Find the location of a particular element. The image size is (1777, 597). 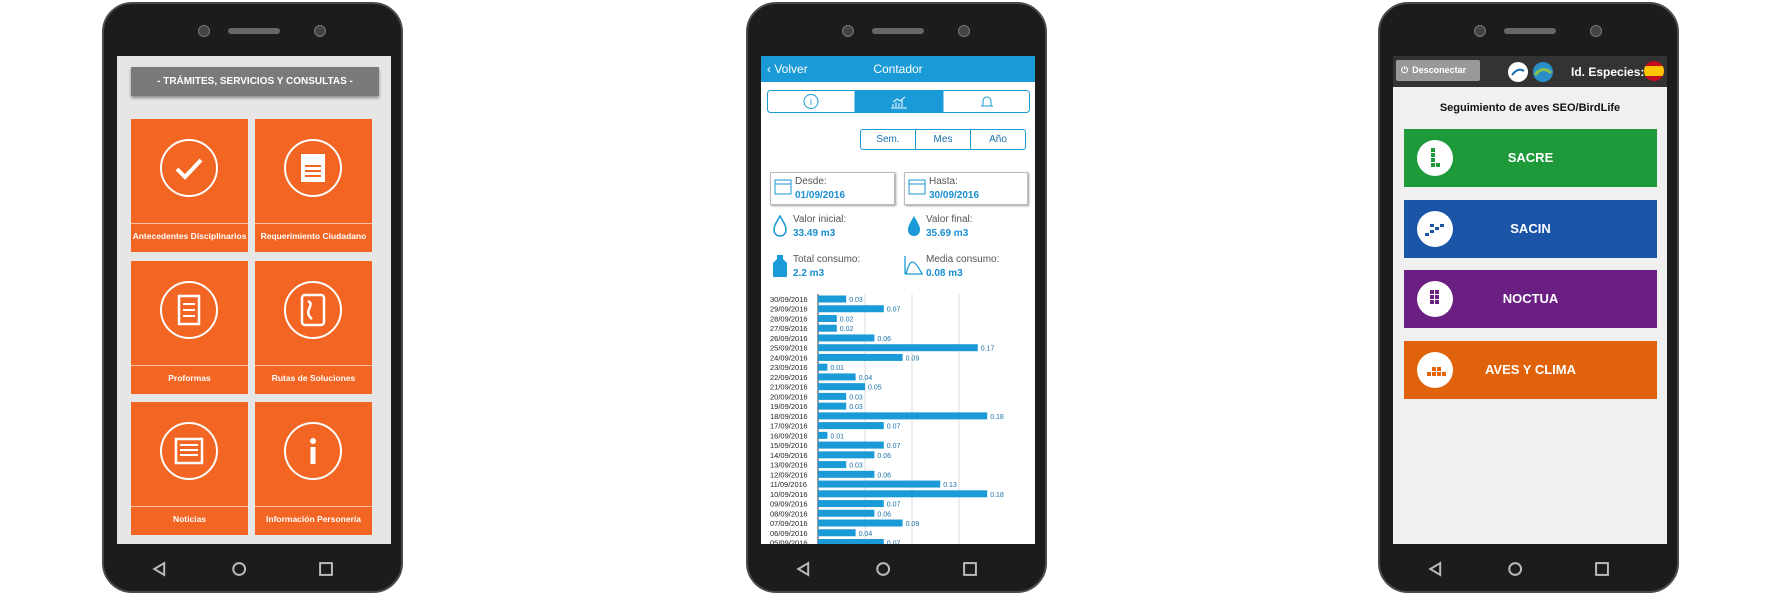

date-label: 28/09/2016 is located at coordinates (789, 318).